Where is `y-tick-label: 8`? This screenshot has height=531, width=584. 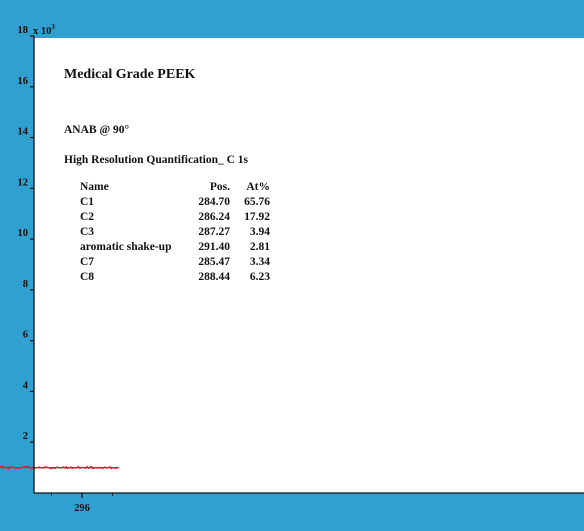 y-tick-label: 8 is located at coordinates (25, 284).